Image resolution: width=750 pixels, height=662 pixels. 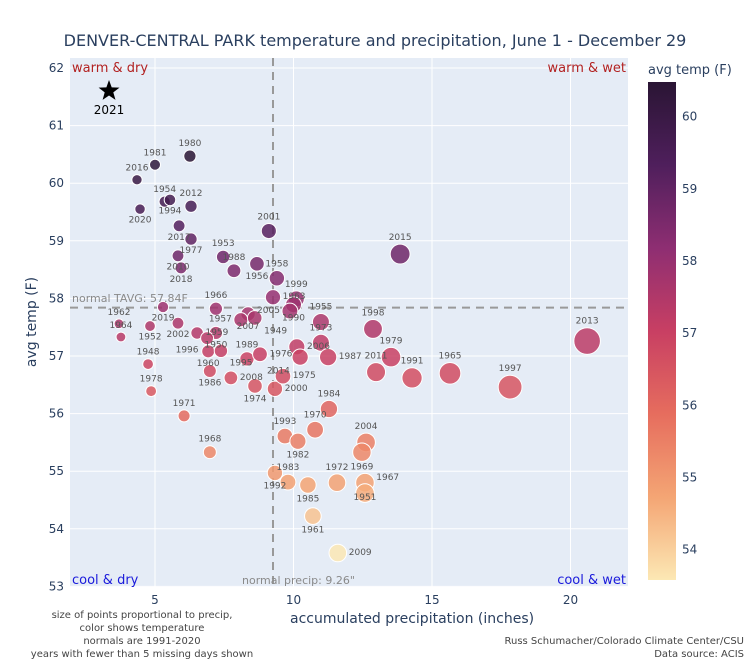 I want to click on point-label: 1990, so click(x=293, y=319).